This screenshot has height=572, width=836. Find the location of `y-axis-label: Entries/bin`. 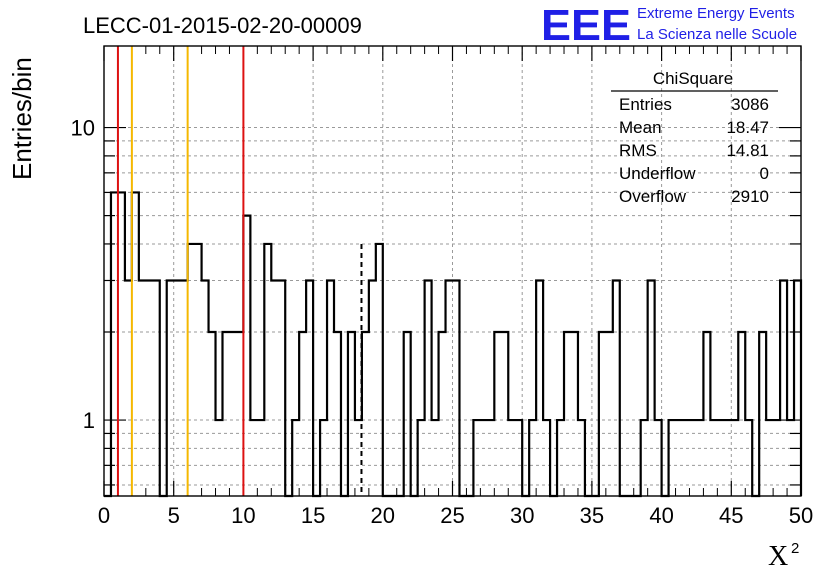

y-axis-label: Entries/bin is located at coordinates (22, 118).